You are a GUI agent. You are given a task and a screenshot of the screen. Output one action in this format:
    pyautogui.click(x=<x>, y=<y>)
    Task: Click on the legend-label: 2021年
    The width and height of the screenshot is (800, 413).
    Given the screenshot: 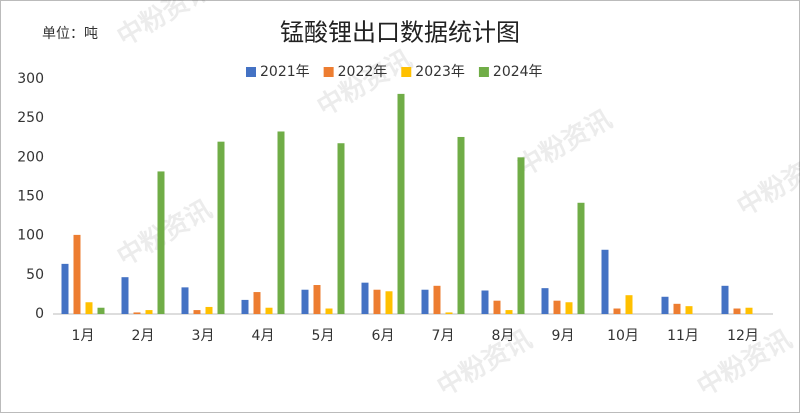 What is the action you would take?
    pyautogui.click(x=285, y=72)
    